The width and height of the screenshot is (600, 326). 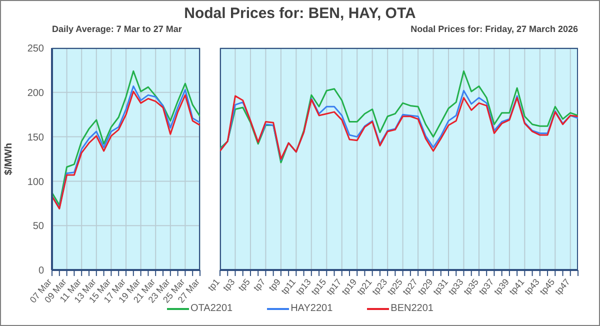 I want to click on x-tick-label: tp7, so click(x=260, y=284).